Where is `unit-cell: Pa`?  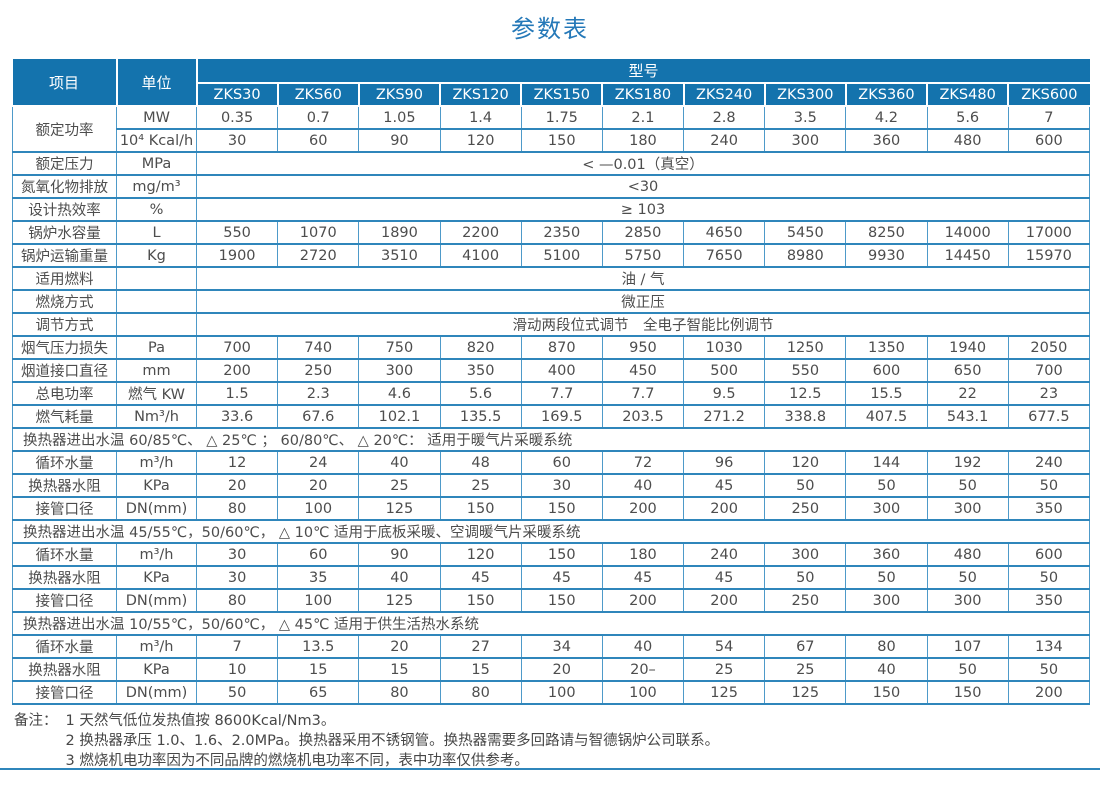 unit-cell: Pa is located at coordinates (156, 347).